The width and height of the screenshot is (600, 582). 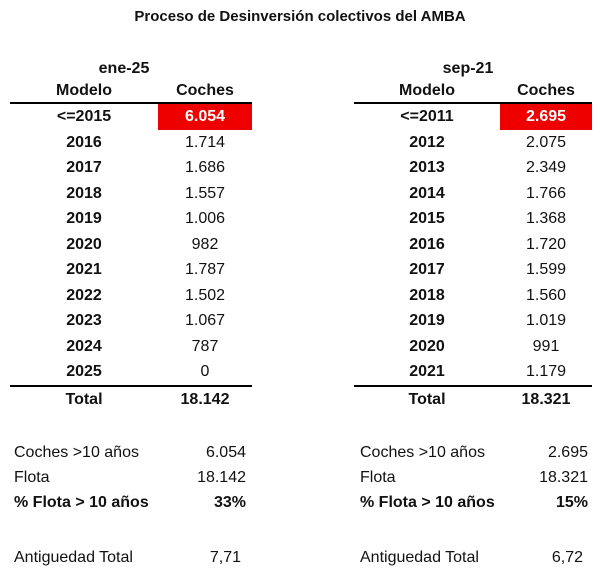 What do you see at coordinates (474, 477) in the screenshot?
I see `stat-flota-row: Flota 18.321` at bounding box center [474, 477].